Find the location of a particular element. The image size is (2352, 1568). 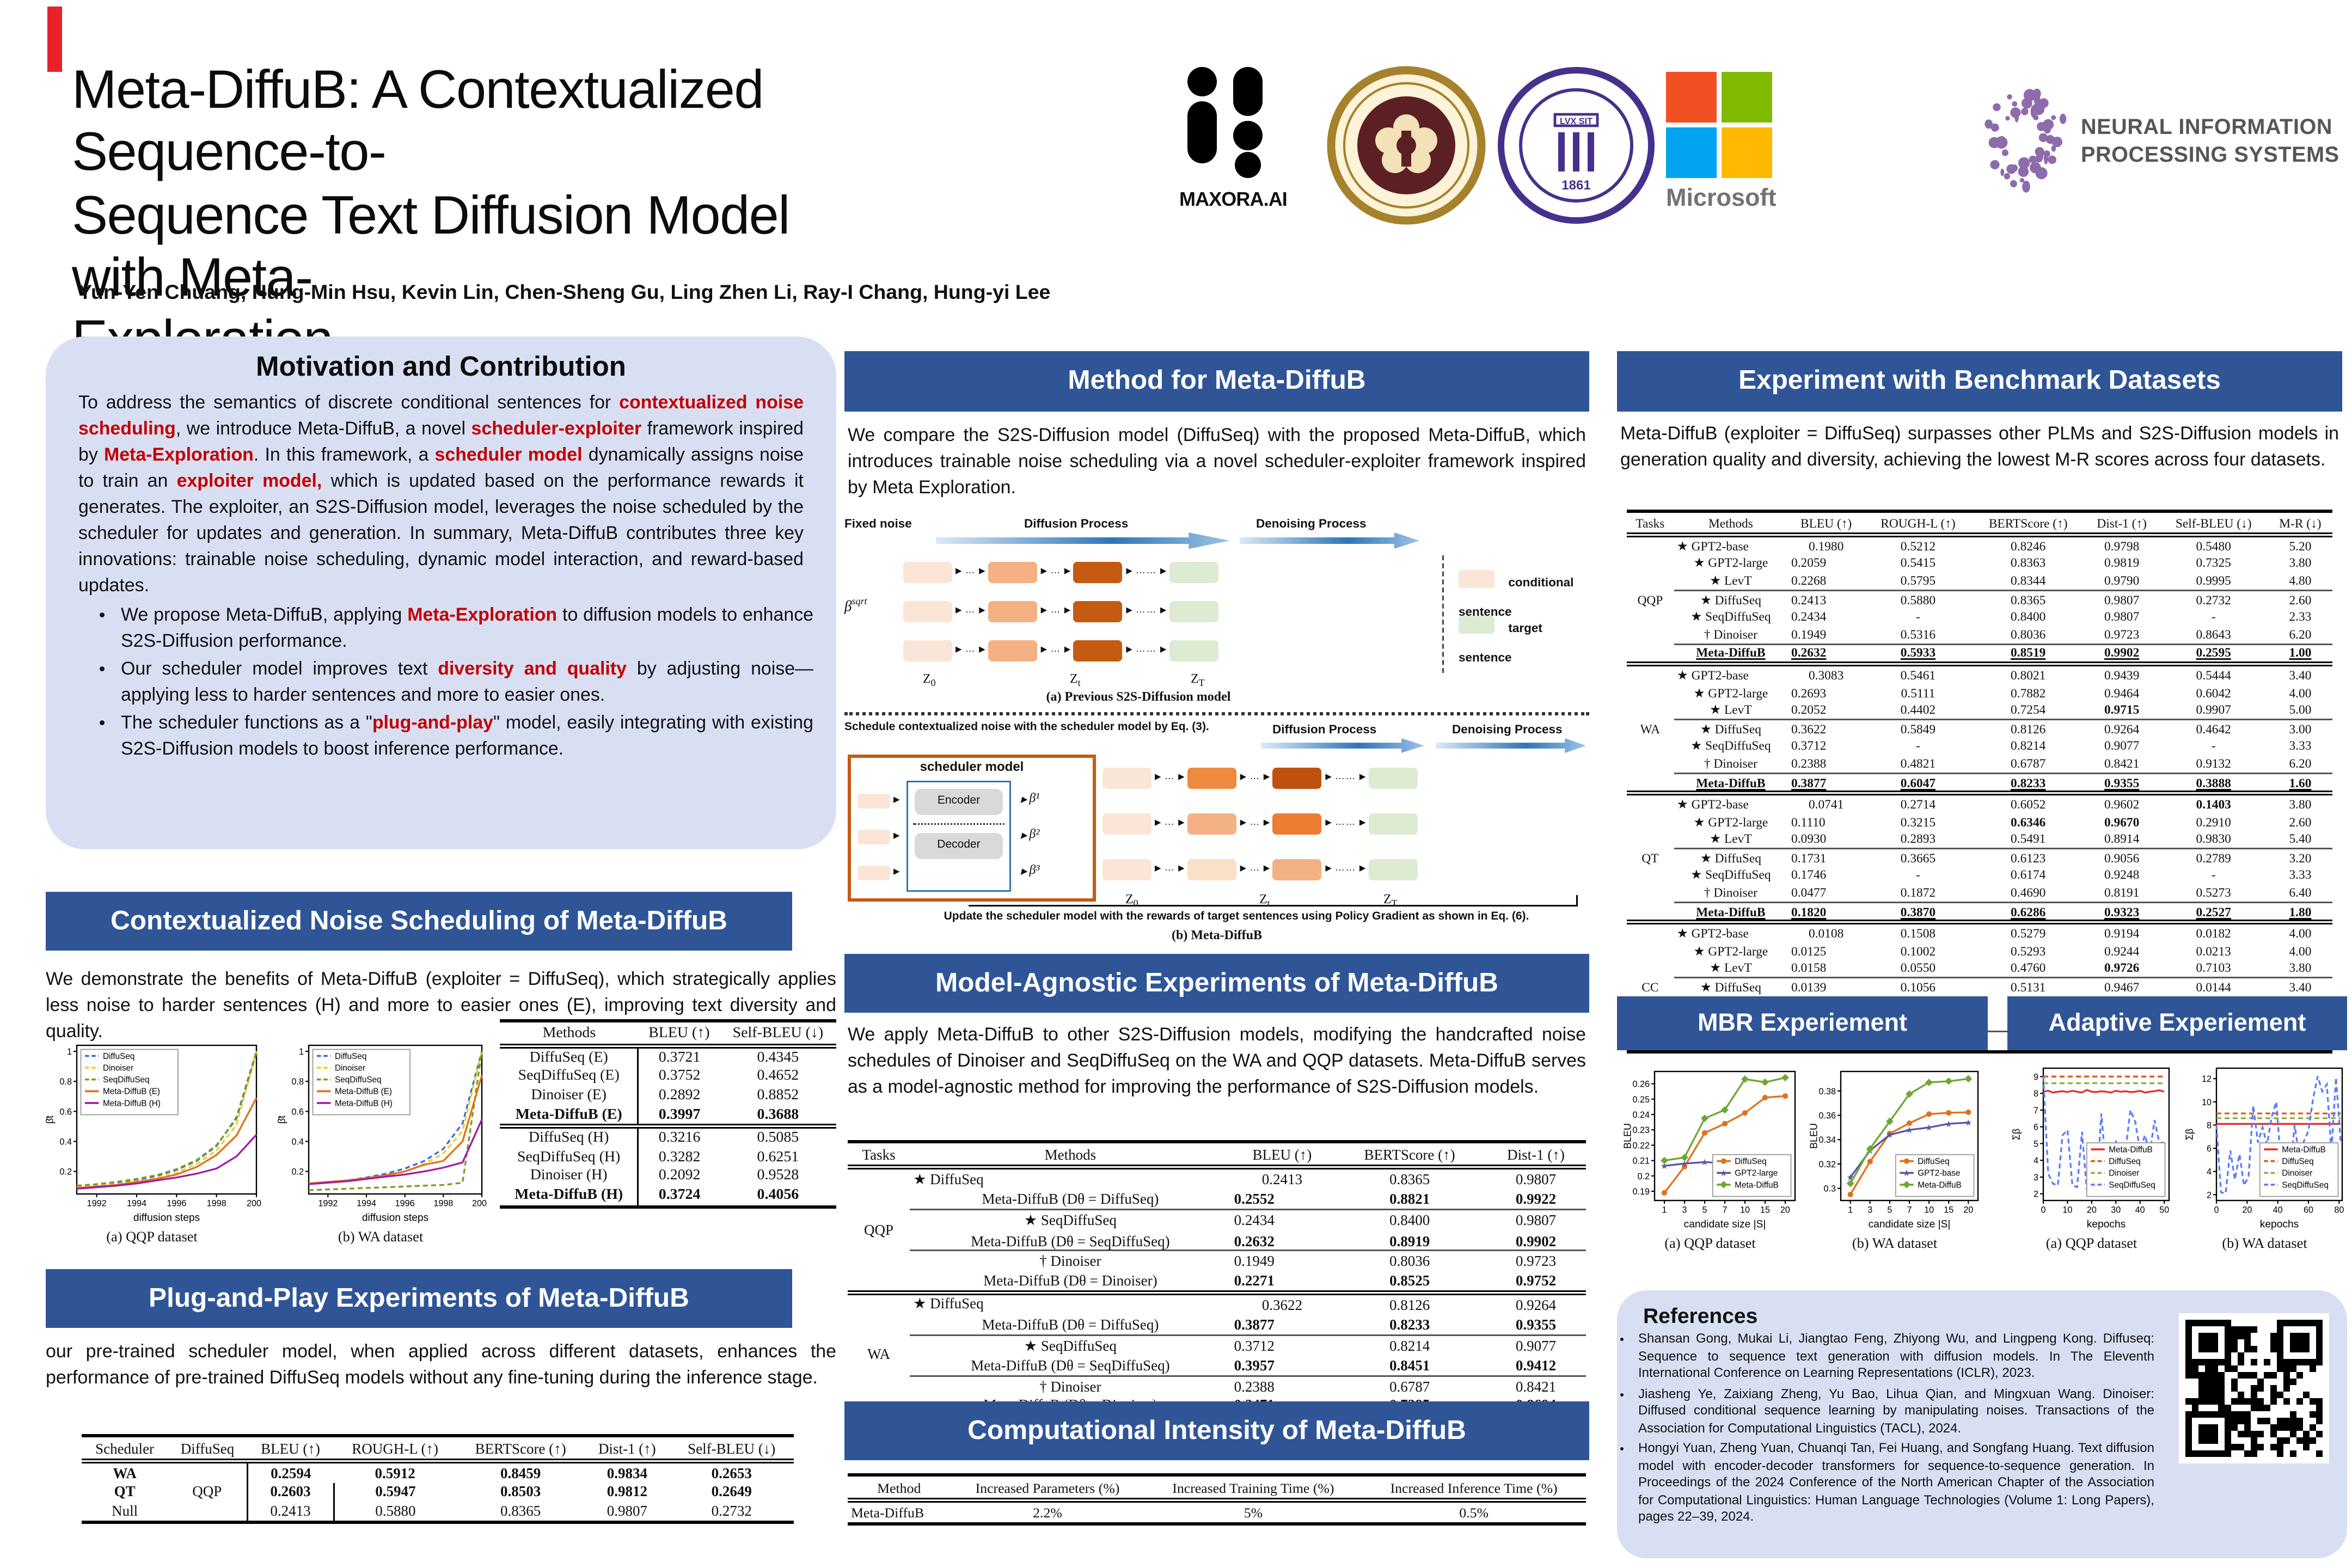

beta-sup: sqrt is located at coordinates (859, 603).